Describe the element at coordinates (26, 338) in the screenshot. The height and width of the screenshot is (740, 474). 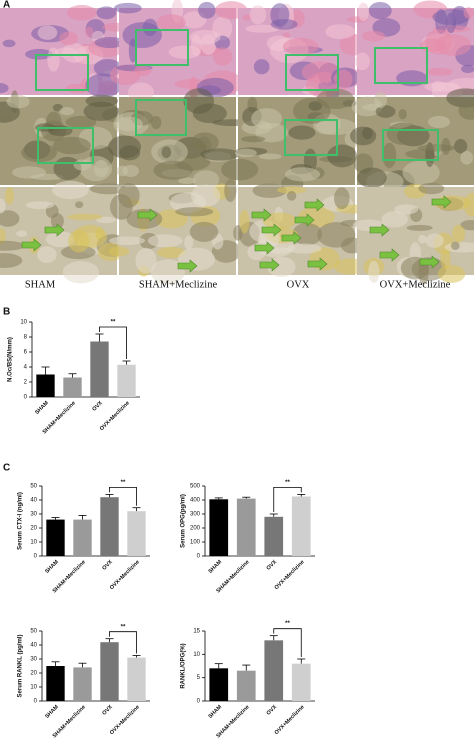
I see `y-tick-label: 8` at that location.